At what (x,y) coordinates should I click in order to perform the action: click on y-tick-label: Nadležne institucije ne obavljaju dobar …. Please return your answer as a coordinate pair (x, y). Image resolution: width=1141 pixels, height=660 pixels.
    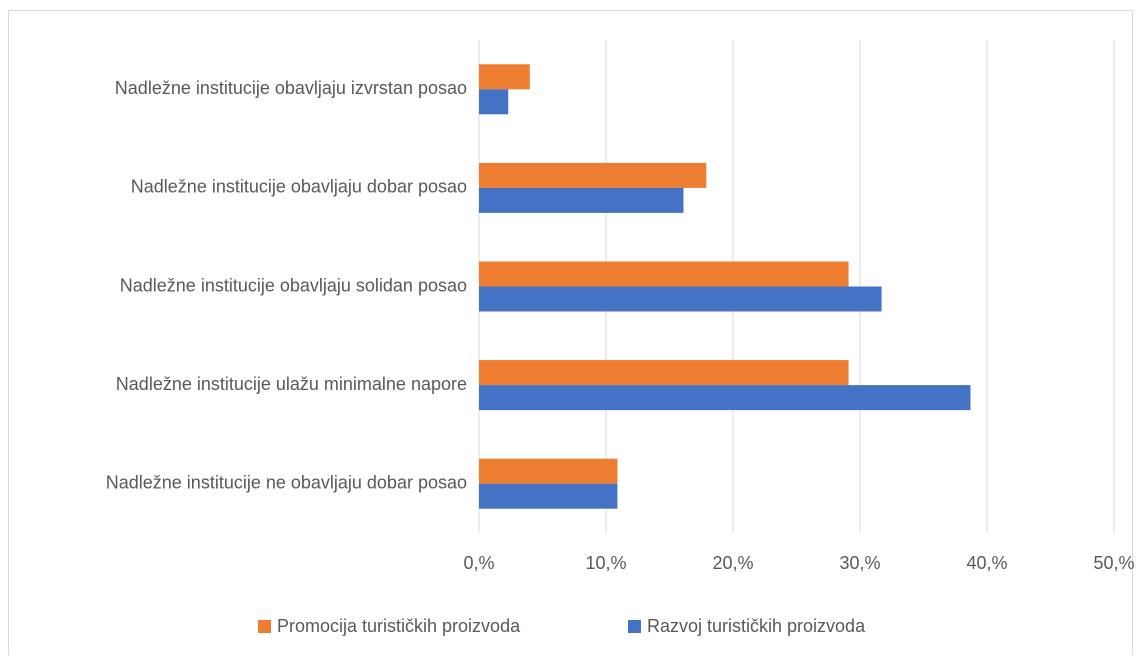
    Looking at the image, I should click on (286, 482).